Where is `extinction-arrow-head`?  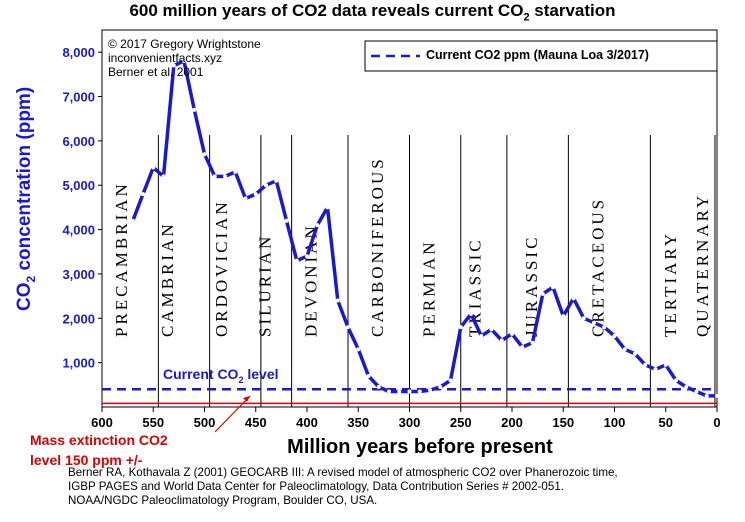
extinction-arrow-head is located at coordinates (246, 399).